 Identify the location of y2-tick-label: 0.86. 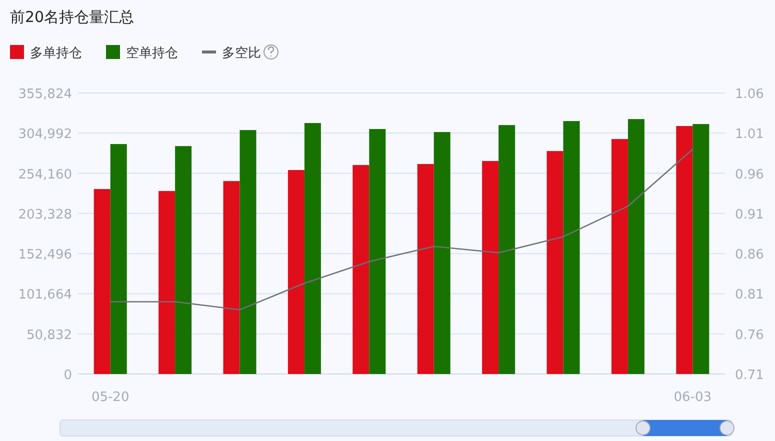
(749, 255).